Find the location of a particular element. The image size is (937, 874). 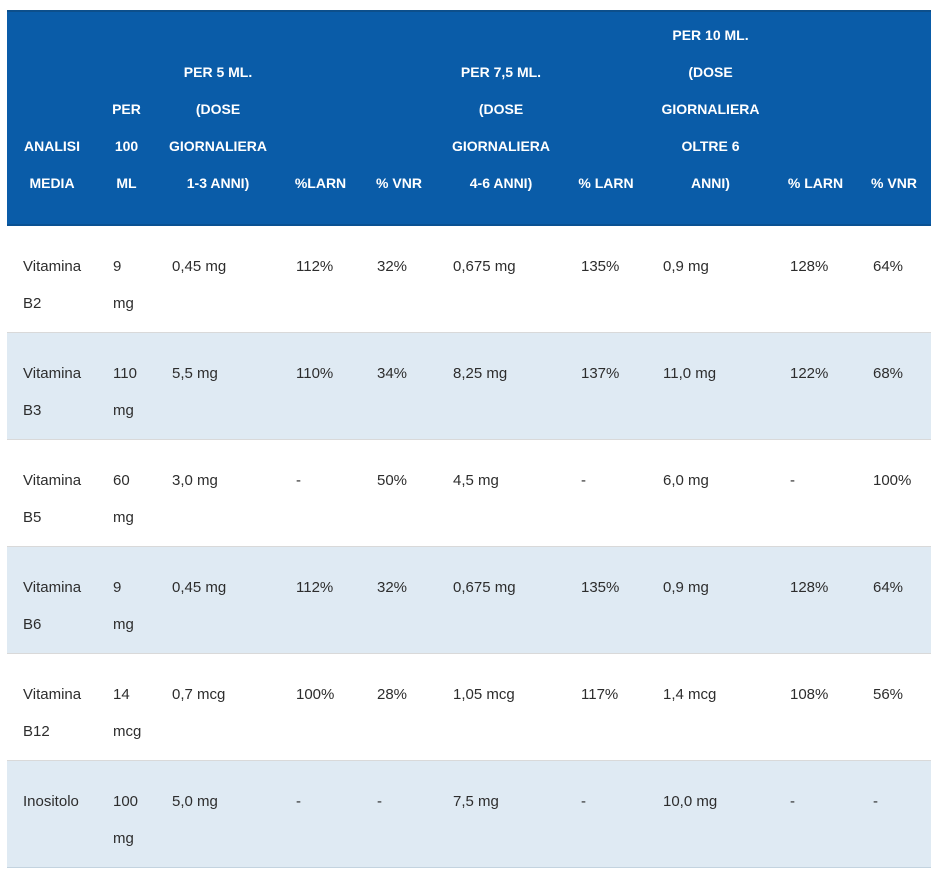

cell: Inositolo is located at coordinates (51, 801).